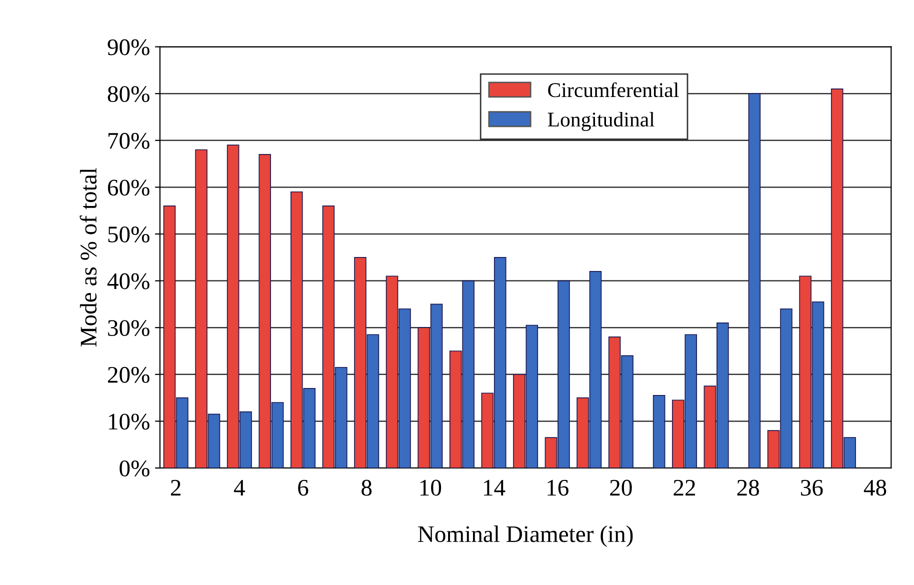  I want to click on x-tick-label: 20, so click(621, 488).